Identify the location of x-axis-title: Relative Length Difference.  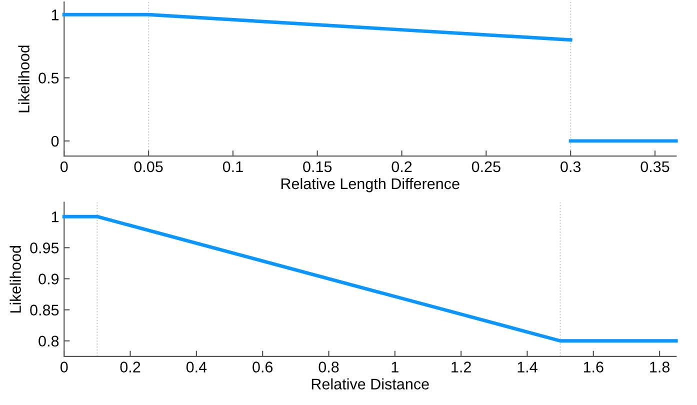
(370, 185).